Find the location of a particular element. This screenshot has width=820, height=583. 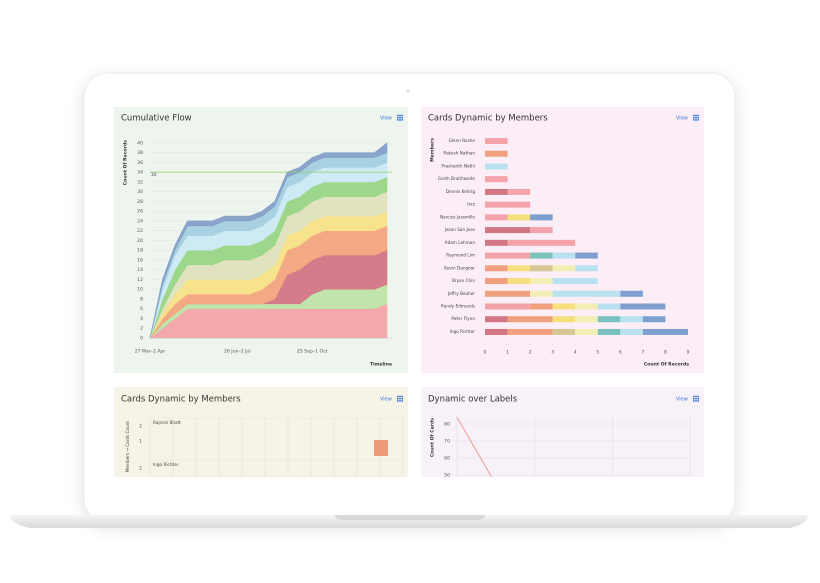

y-tick-label: 2 is located at coordinates (141, 329).